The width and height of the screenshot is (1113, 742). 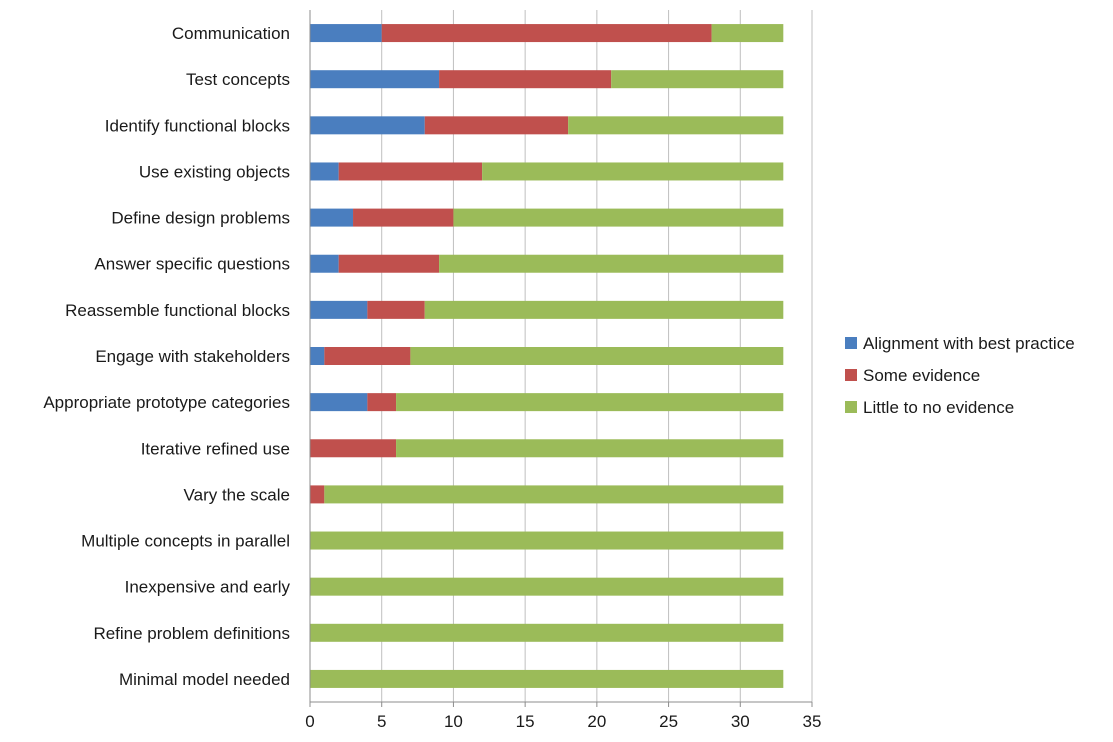 What do you see at coordinates (381, 721) in the screenshot?
I see `x-tick-label: 5` at bounding box center [381, 721].